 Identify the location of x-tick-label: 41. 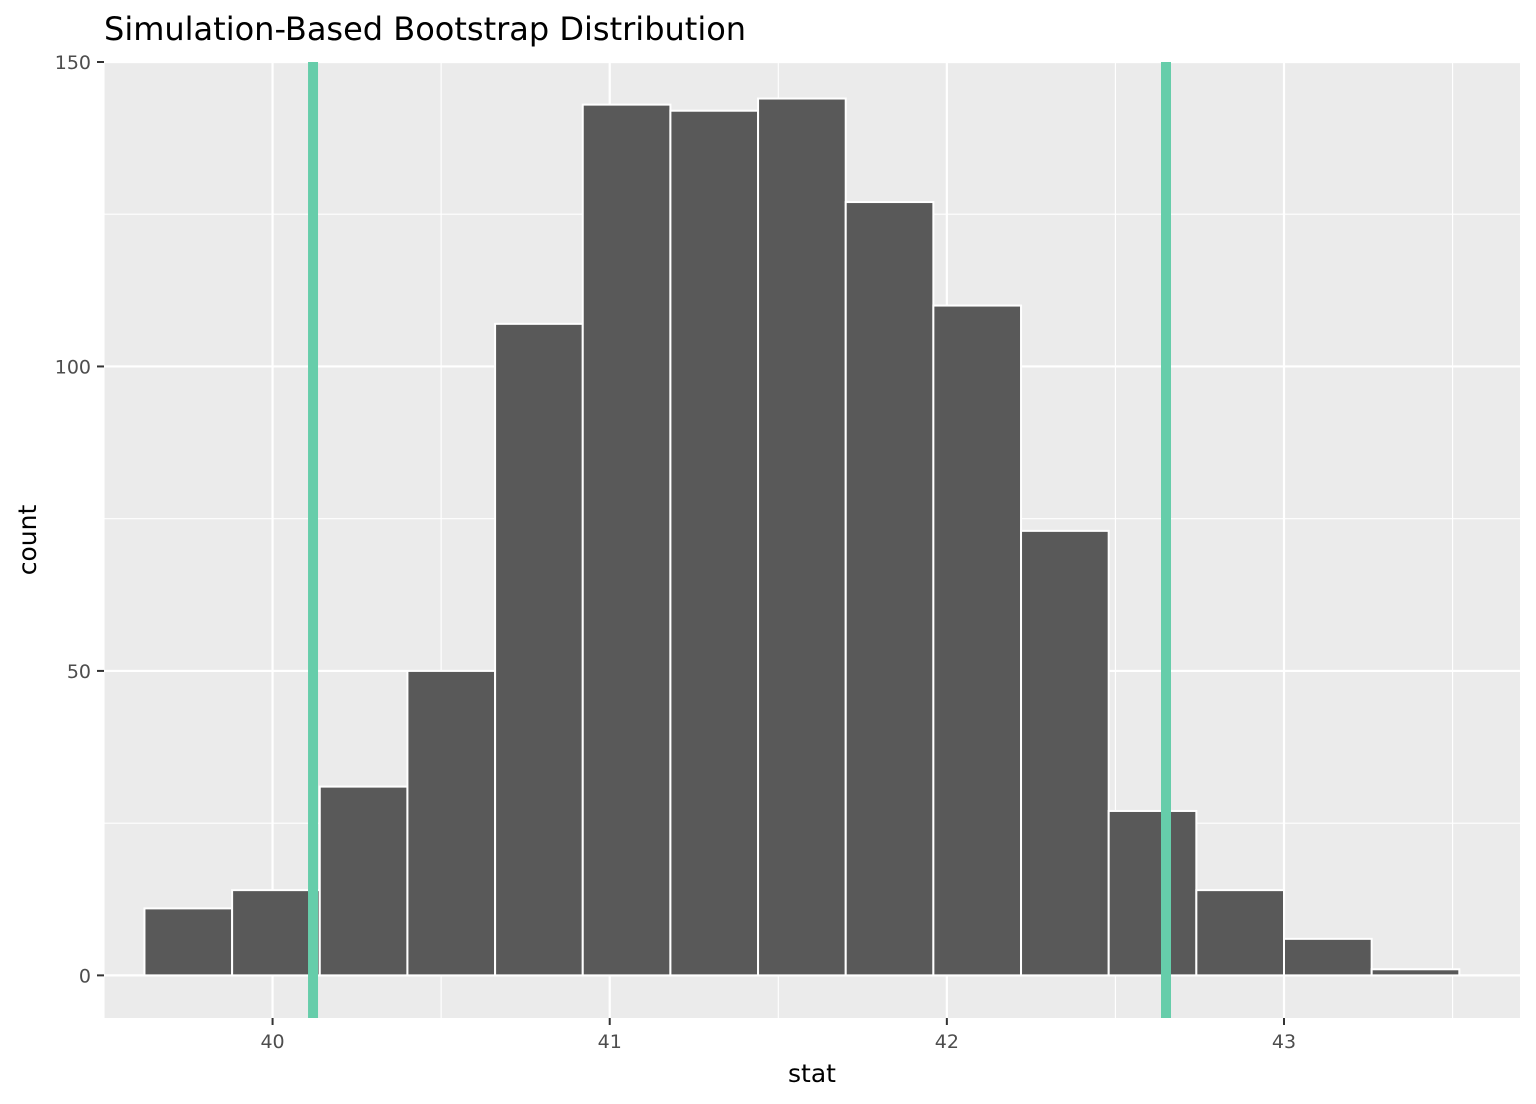
(610, 1042).